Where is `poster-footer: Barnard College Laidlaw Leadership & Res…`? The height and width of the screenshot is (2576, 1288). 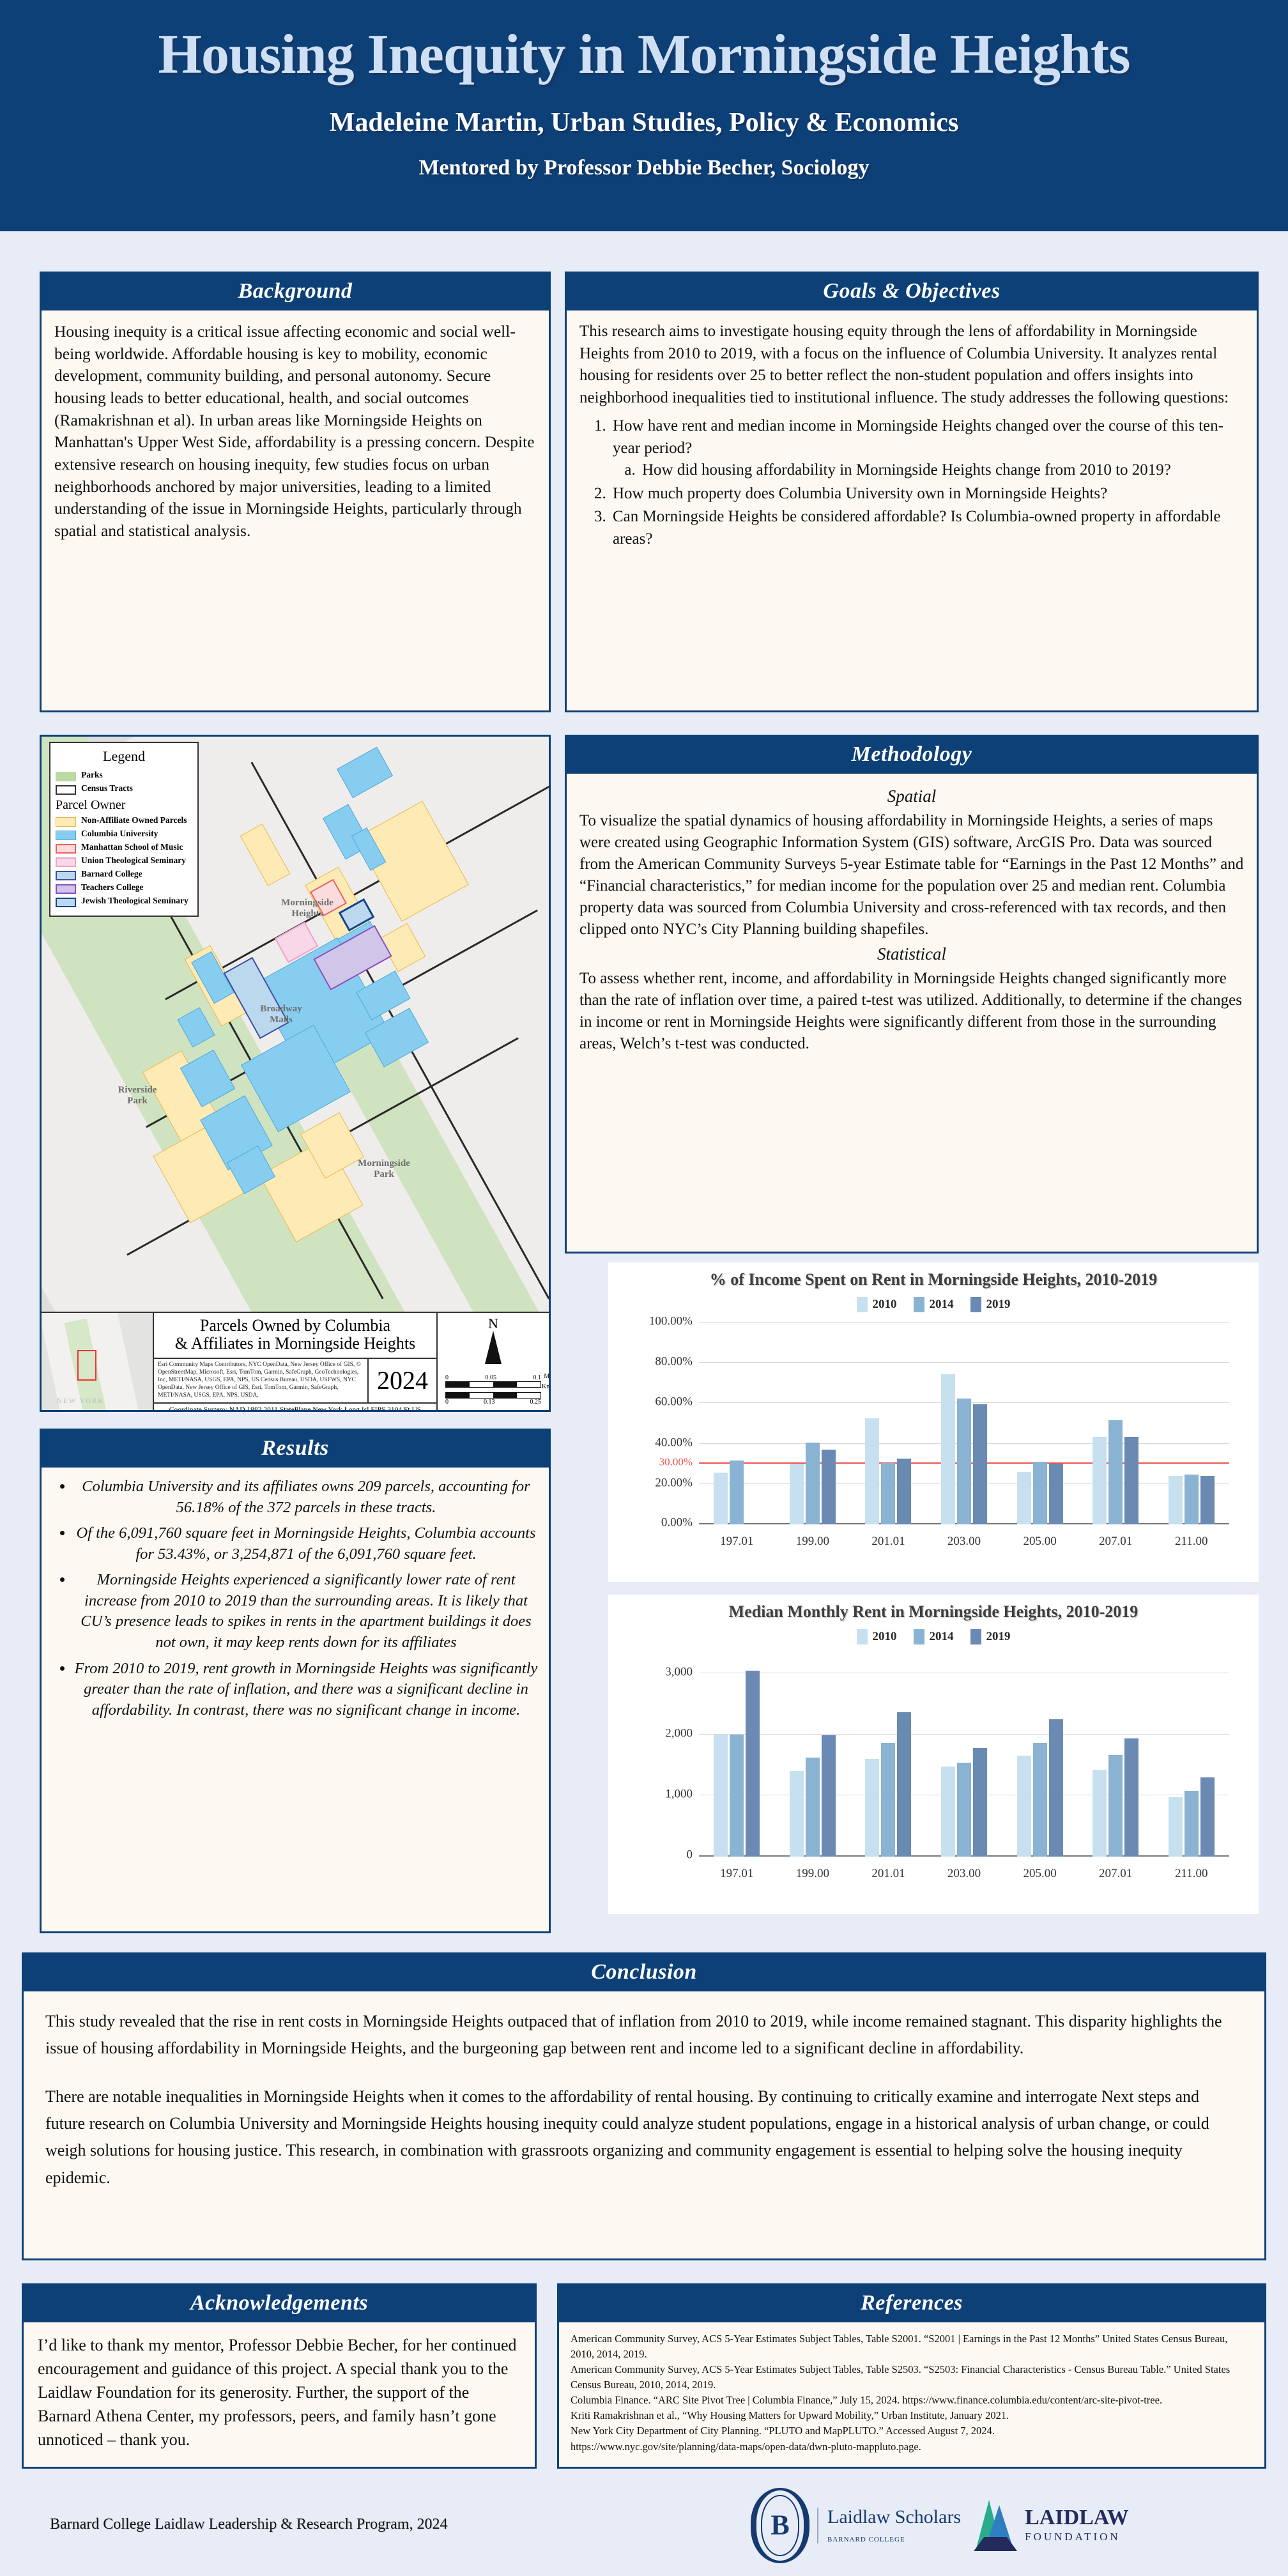 poster-footer: Barnard College Laidlaw Leadership & Res… is located at coordinates (644, 2526).